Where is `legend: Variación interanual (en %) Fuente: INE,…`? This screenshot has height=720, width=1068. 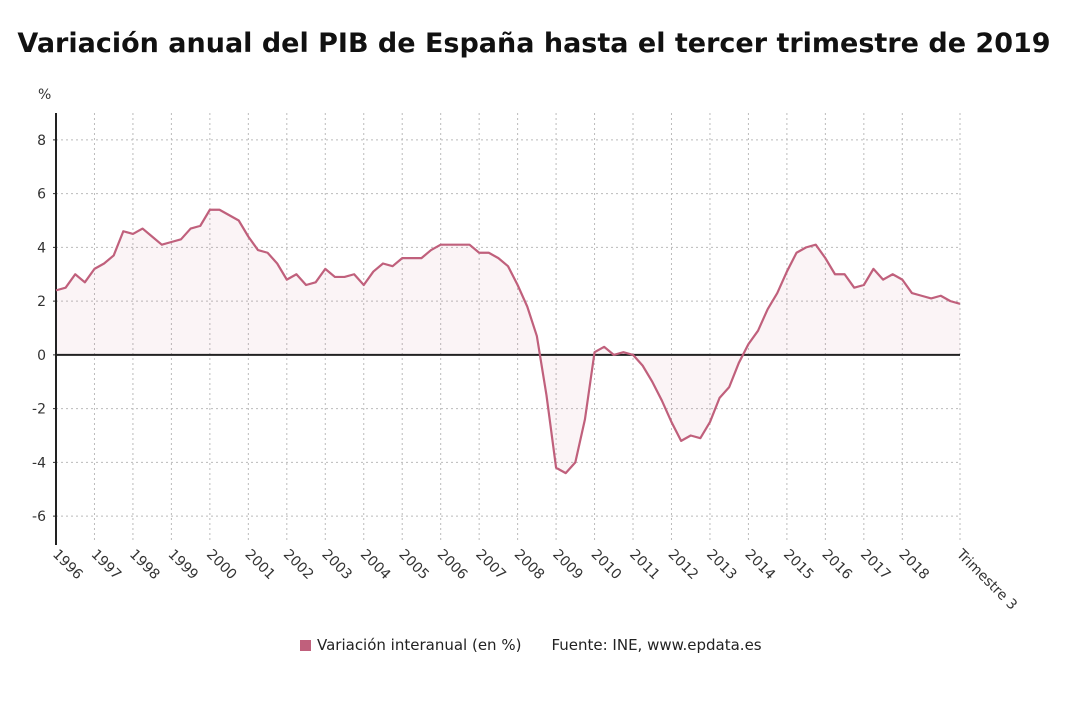 legend: Variación interanual (en %) Fuente: INE,… is located at coordinates (531, 645).